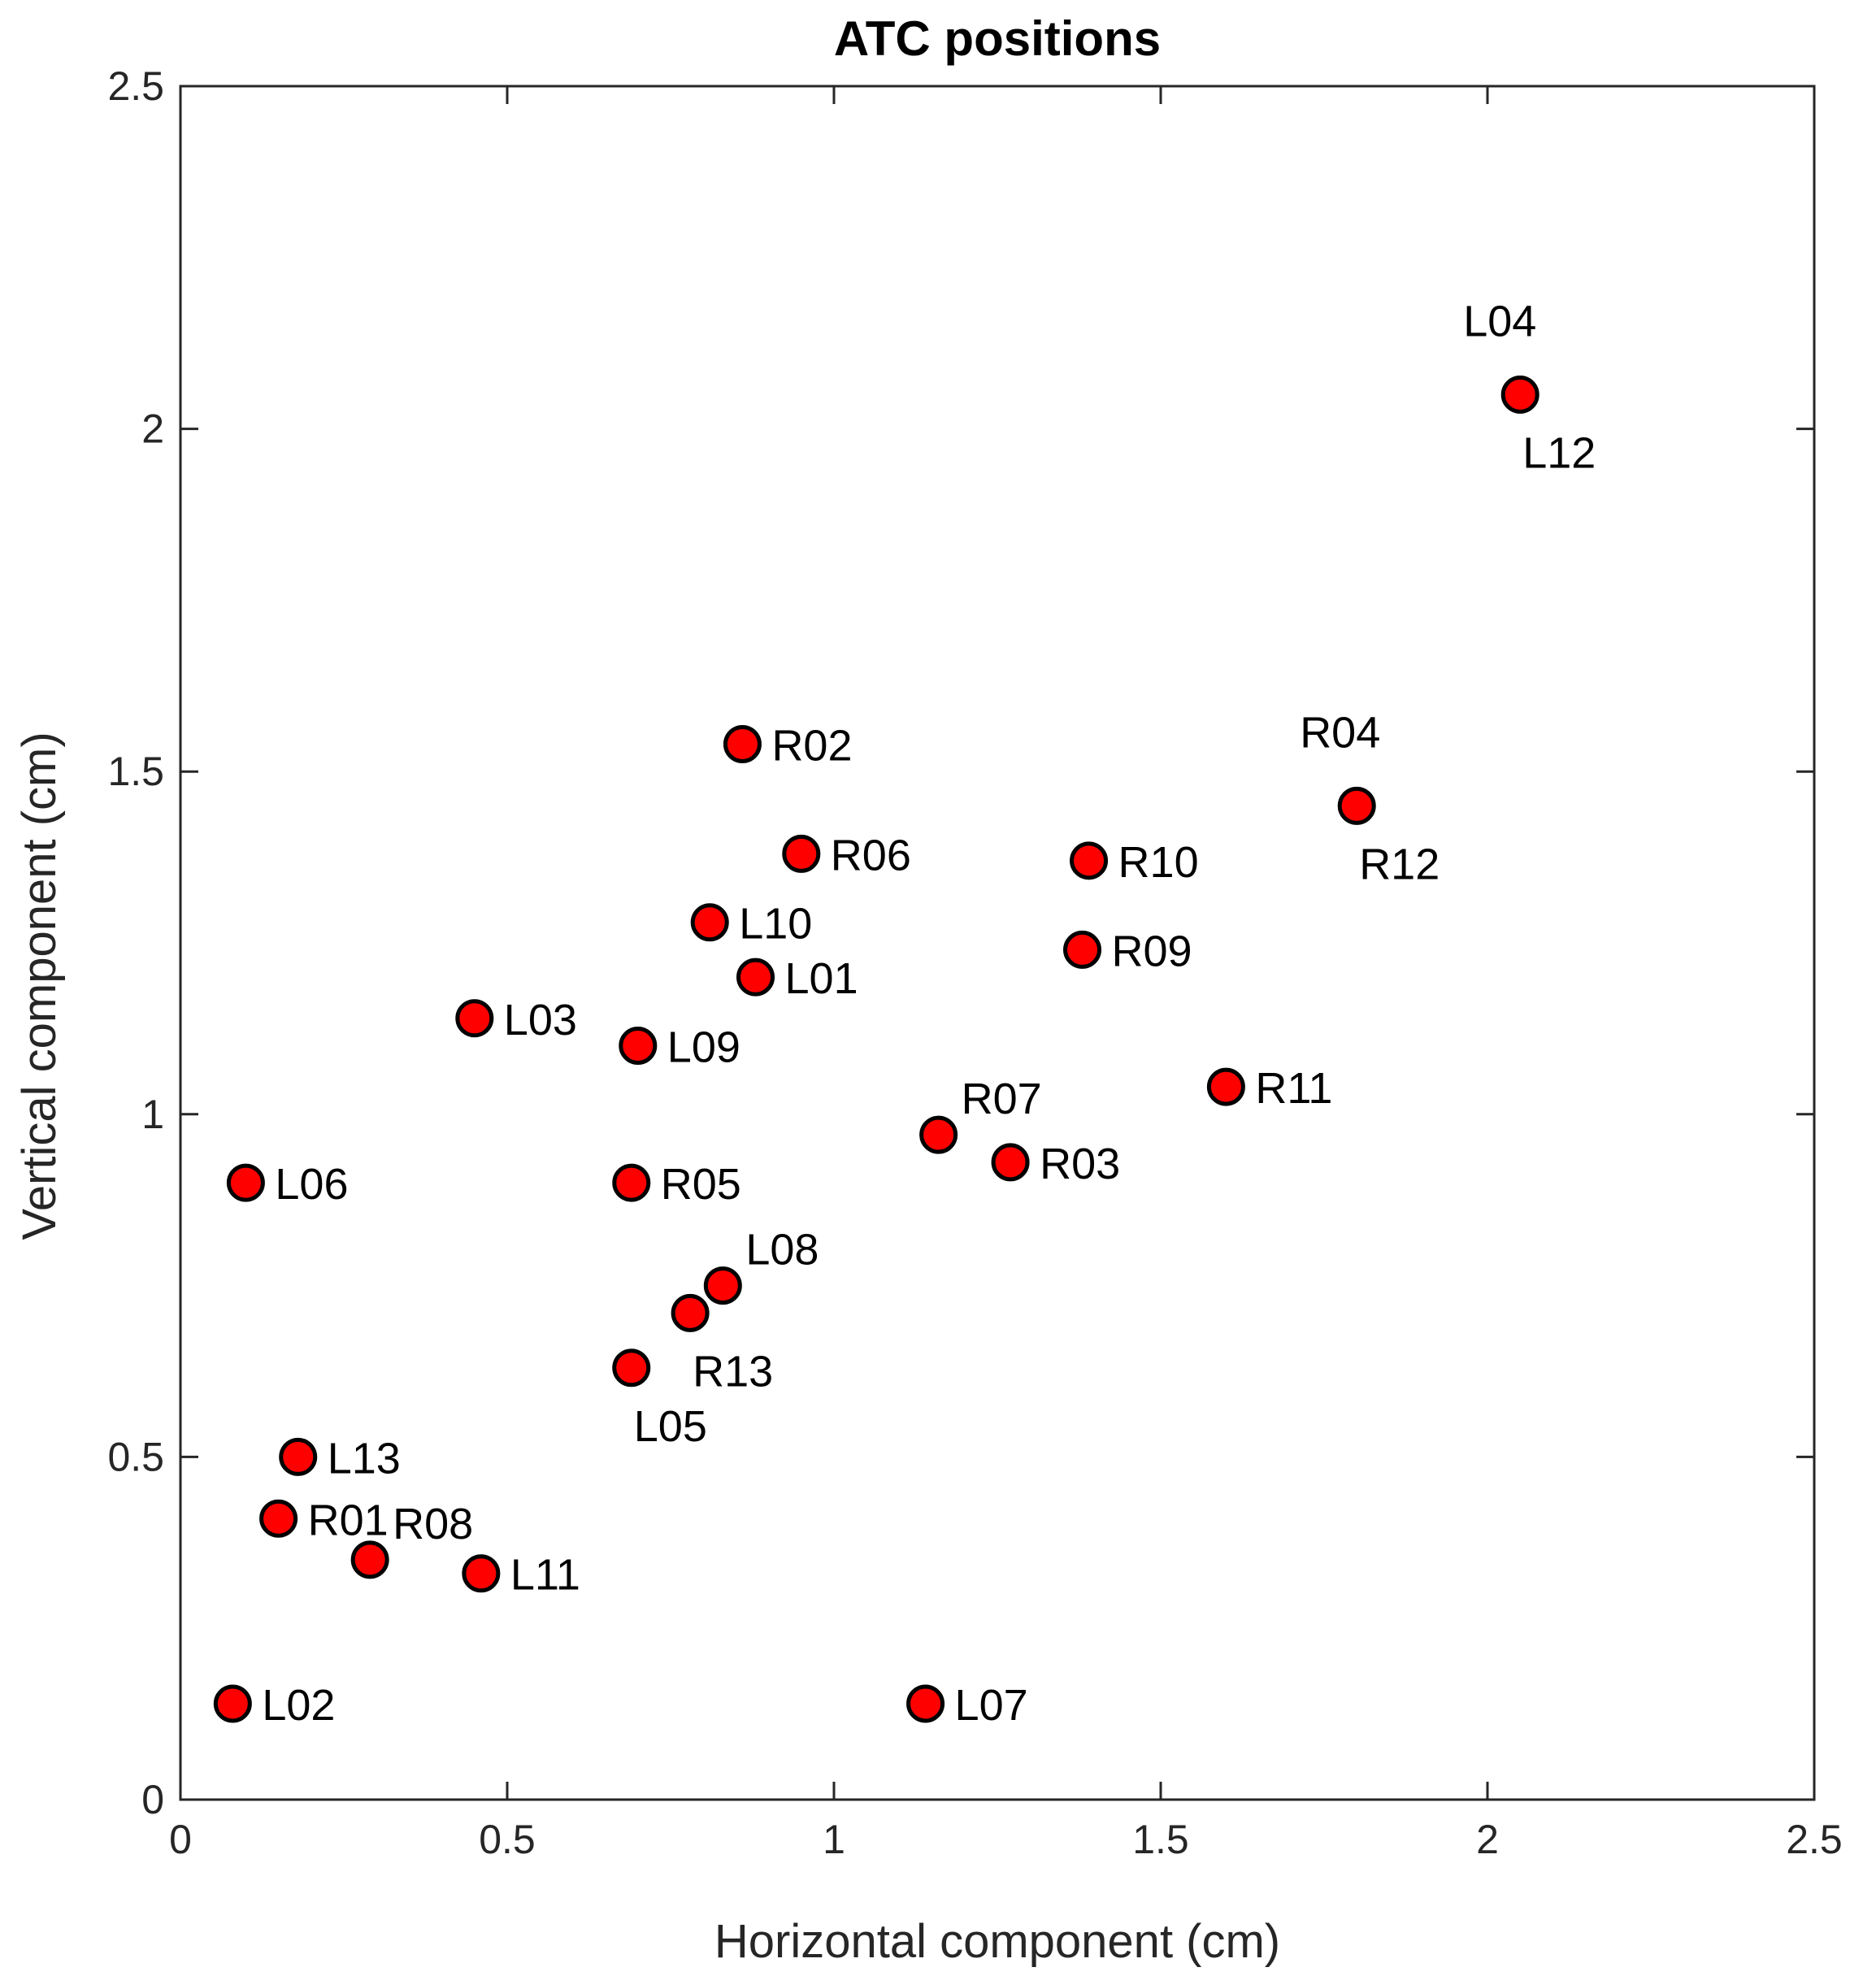 The width and height of the screenshot is (1876, 1976). I want to click on data-point-label: L04, so click(1499, 321).